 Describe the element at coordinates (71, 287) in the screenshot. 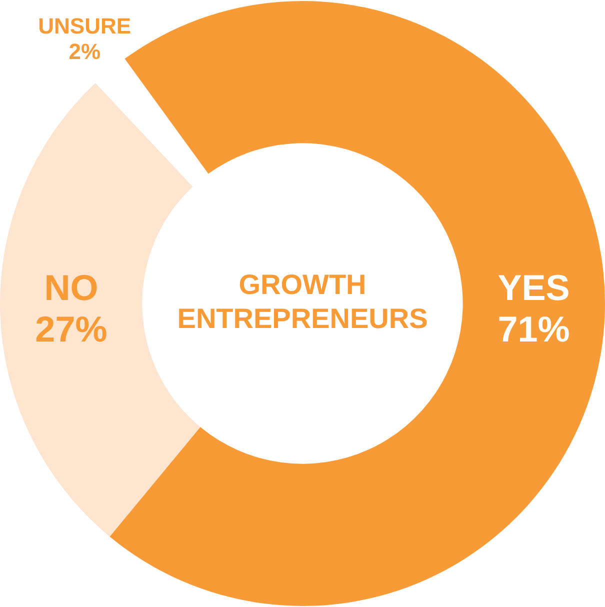

I see `slice-label: NO` at that location.